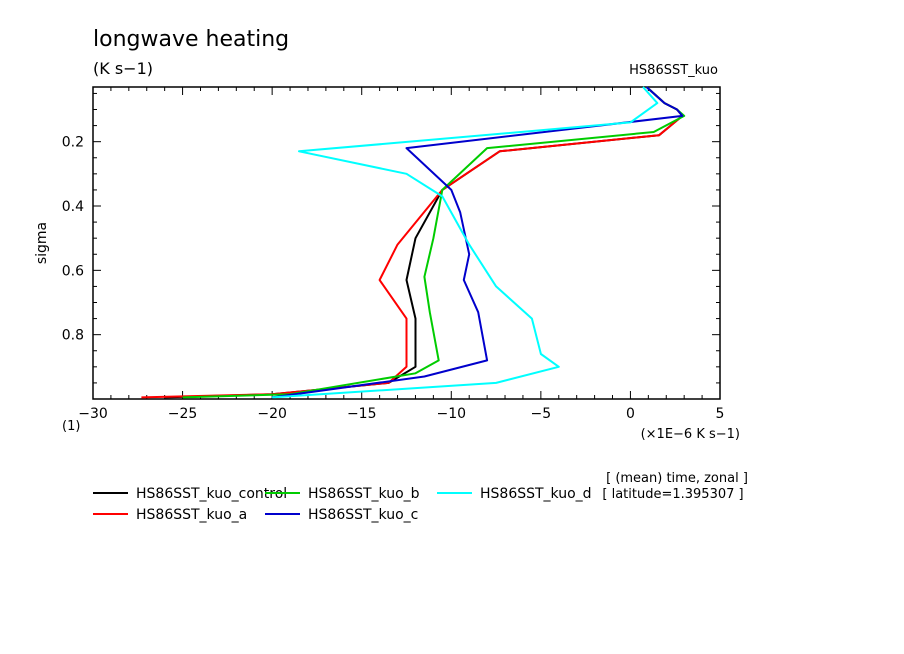  What do you see at coordinates (191, 39) in the screenshot?
I see `chart-title: longwave heating` at bounding box center [191, 39].